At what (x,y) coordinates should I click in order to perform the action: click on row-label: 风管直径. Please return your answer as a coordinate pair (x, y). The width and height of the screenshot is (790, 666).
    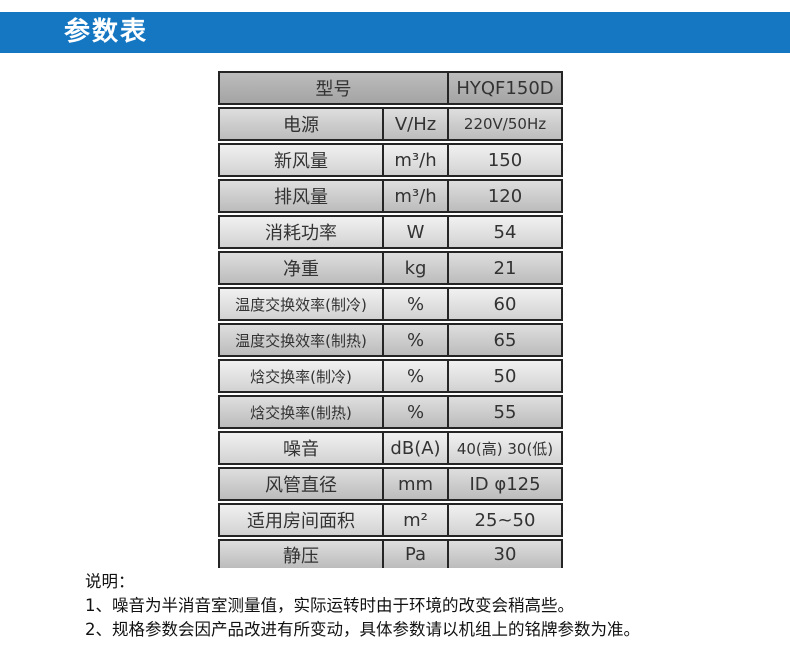
    Looking at the image, I should click on (301, 485).